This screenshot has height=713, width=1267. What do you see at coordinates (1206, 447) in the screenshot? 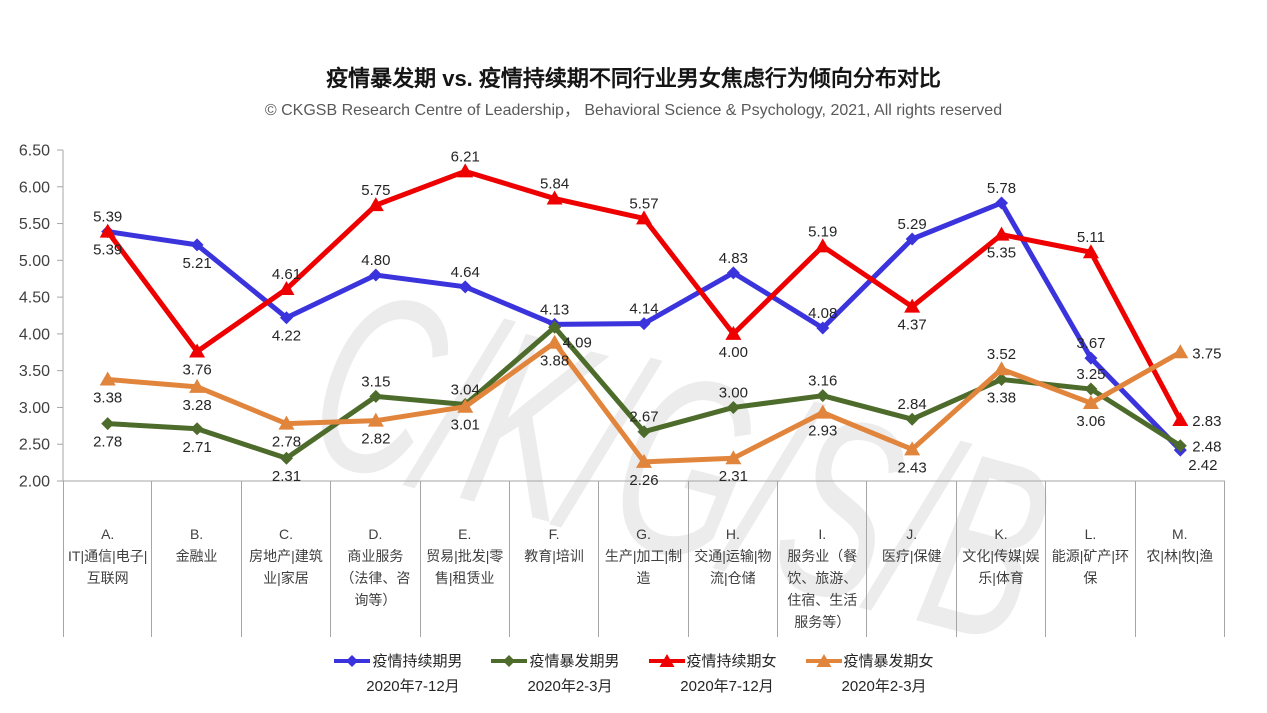
I see `data-label: 2.48` at bounding box center [1206, 447].